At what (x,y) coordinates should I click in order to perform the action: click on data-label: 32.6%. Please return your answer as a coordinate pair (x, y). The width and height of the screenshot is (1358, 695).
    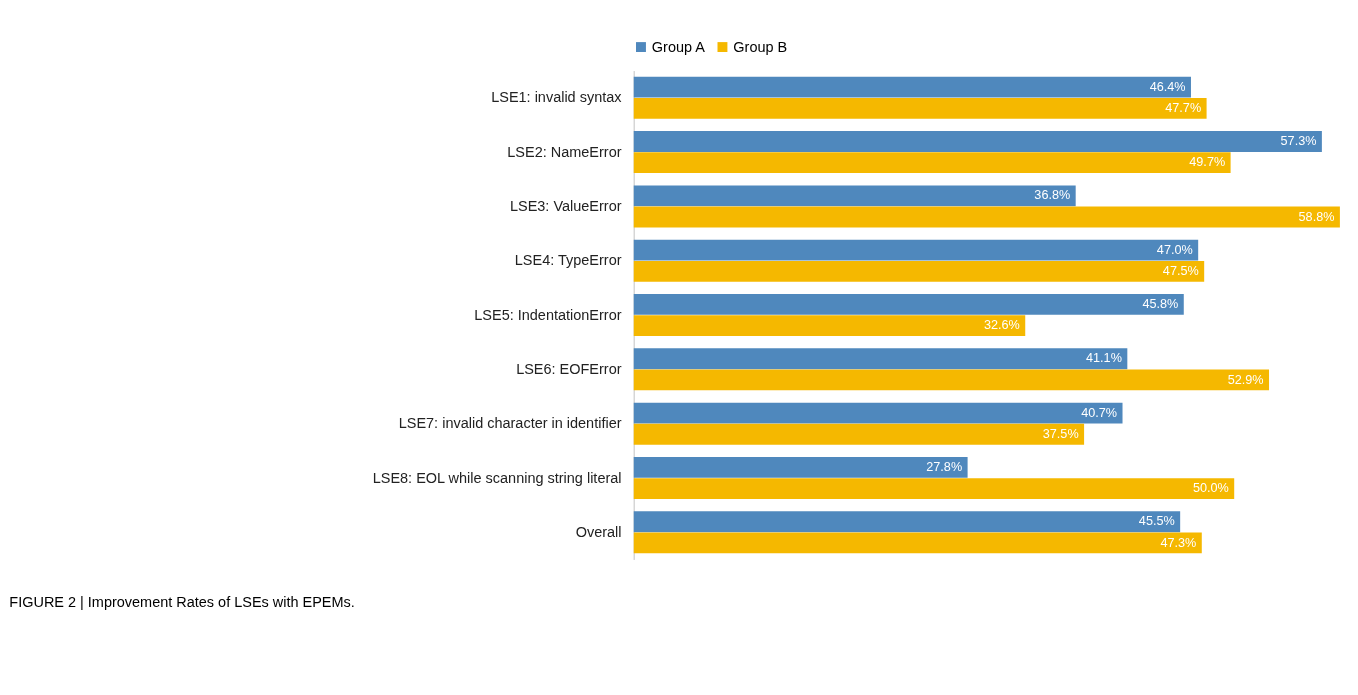
    Looking at the image, I should click on (1001, 325).